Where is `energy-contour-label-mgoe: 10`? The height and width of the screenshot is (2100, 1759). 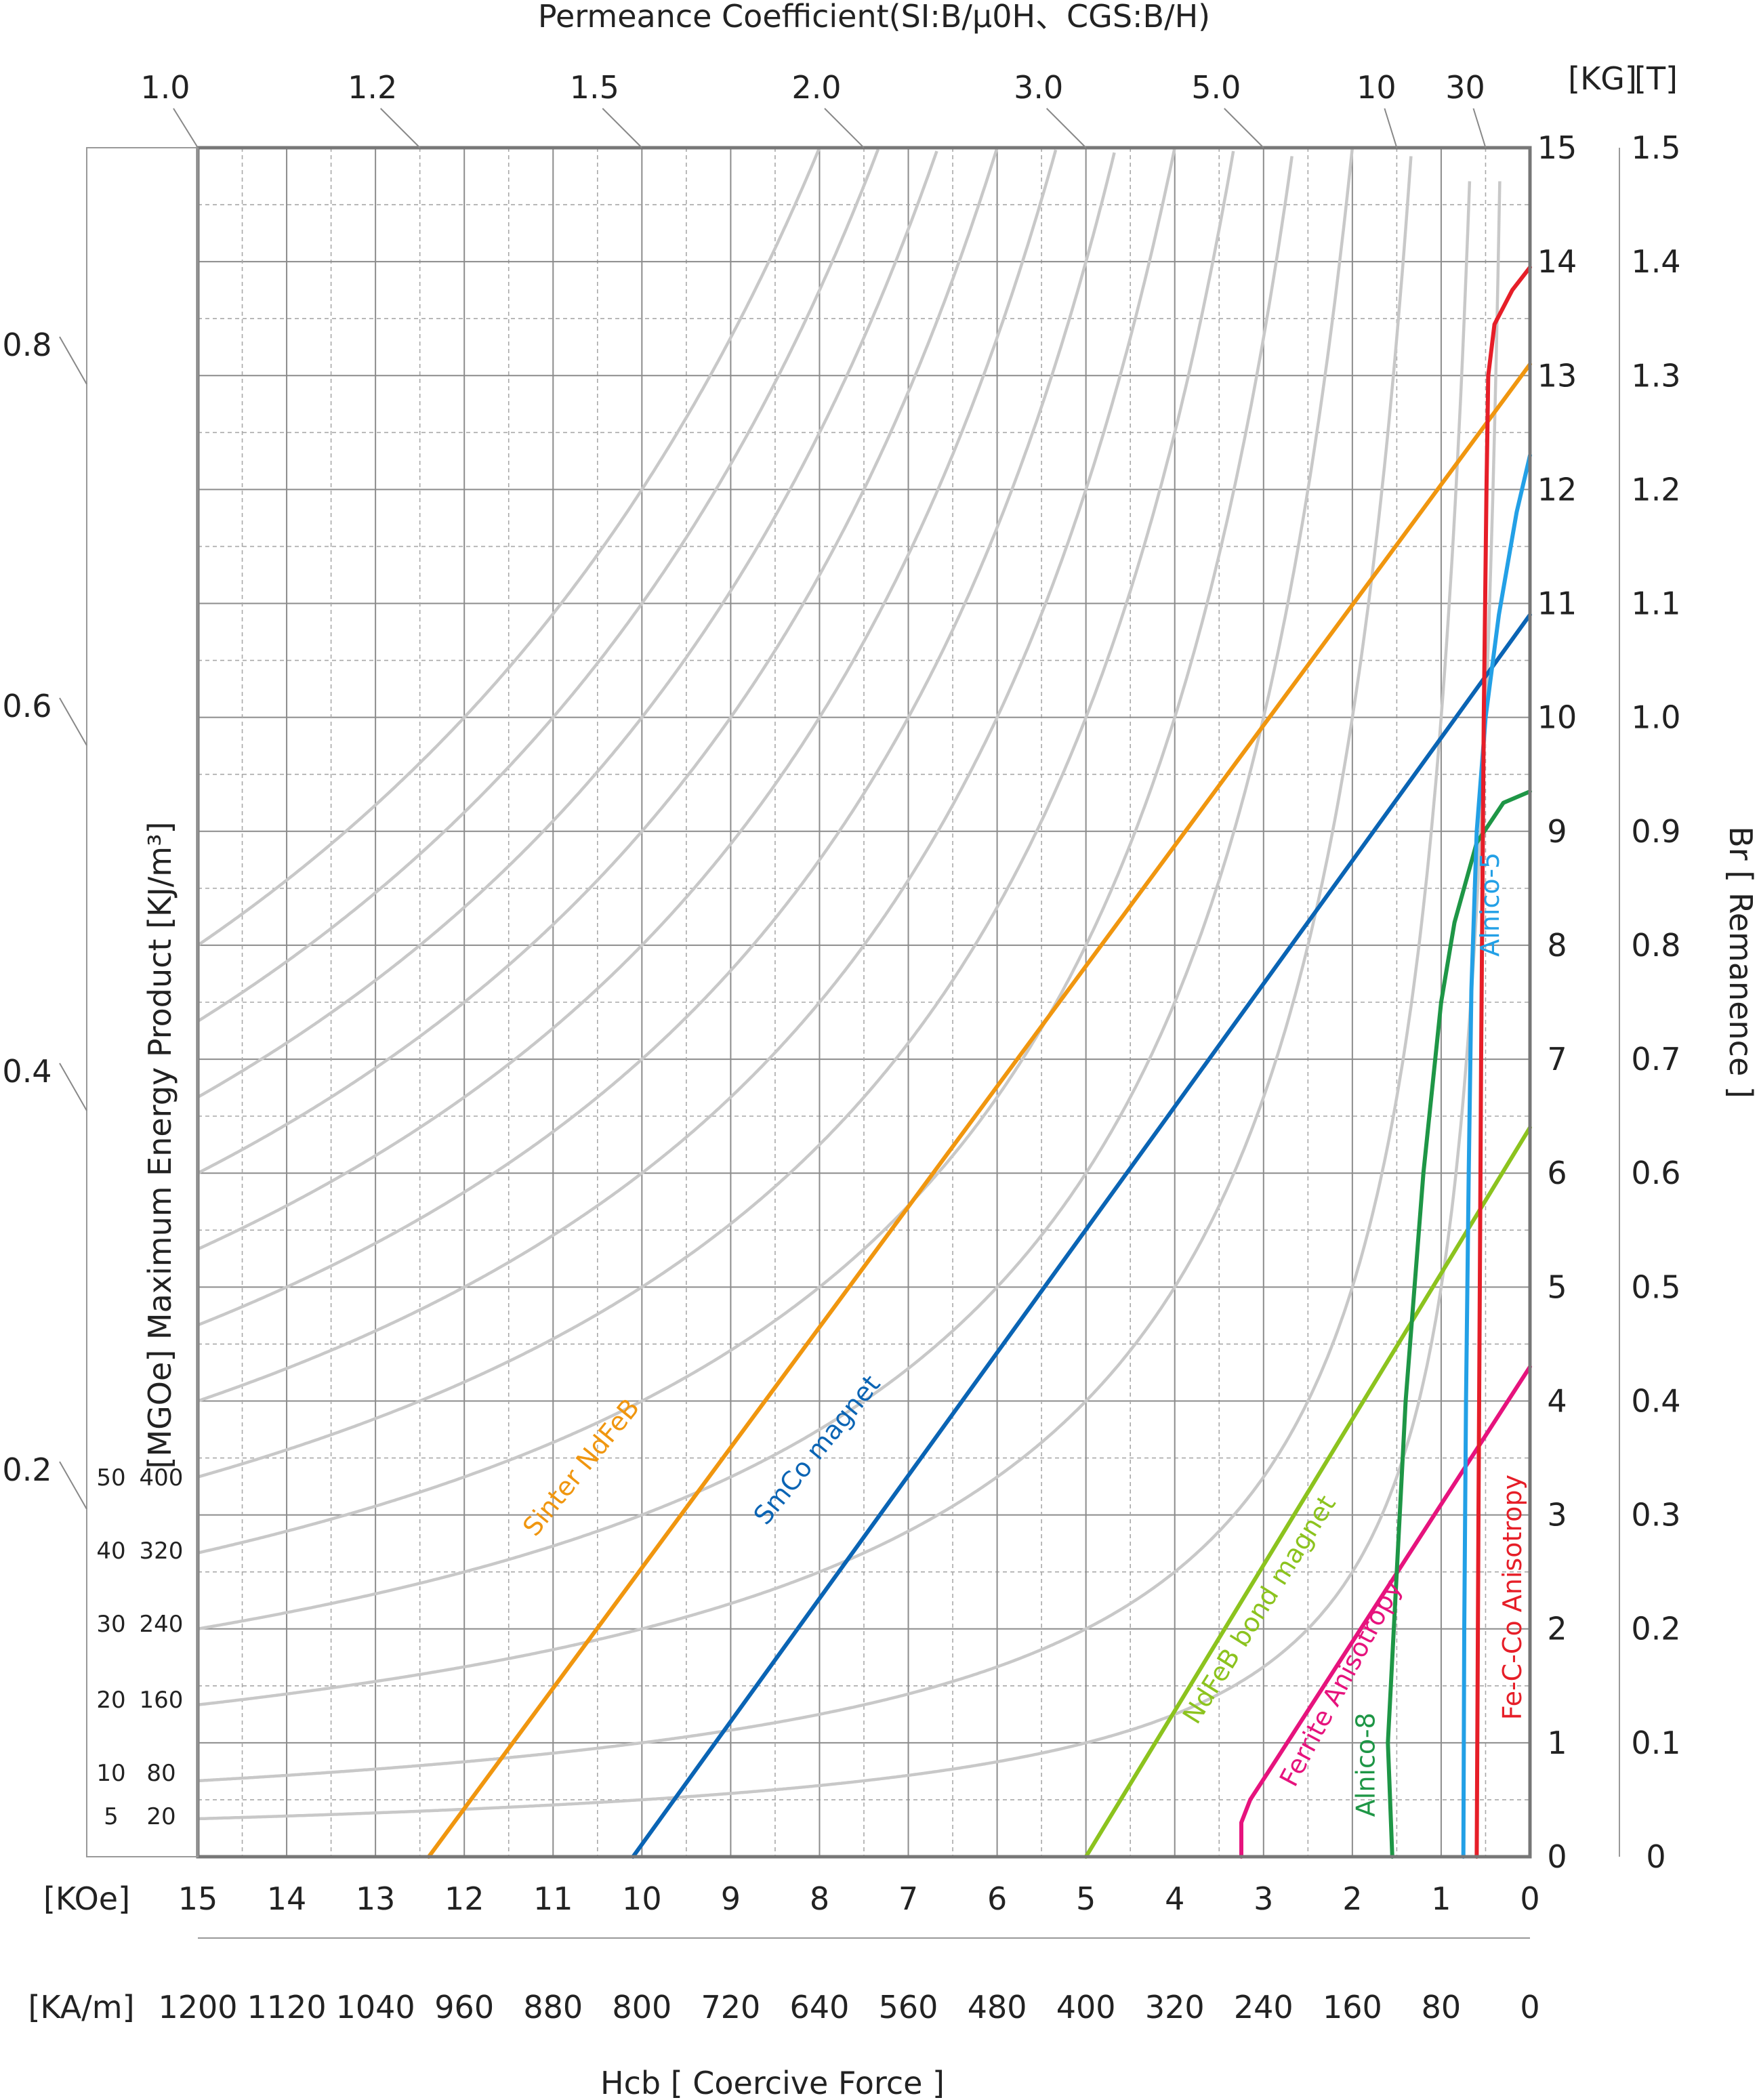
energy-contour-label-mgoe: 10 is located at coordinates (110, 1773).